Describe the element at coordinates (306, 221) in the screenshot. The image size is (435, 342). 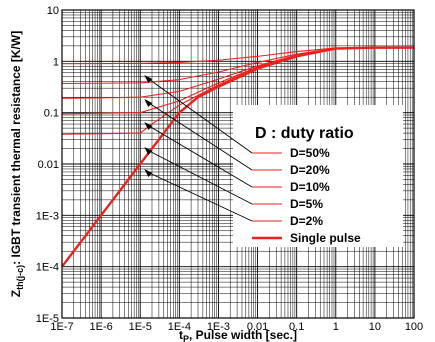
I see `legend-label-d-2-: D=2%` at that location.